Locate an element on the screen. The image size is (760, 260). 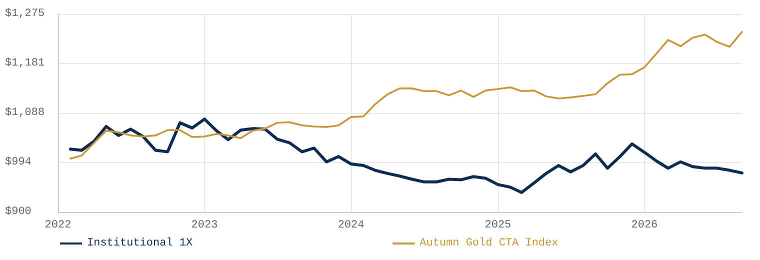
x-tick-label: 2026 is located at coordinates (644, 226).